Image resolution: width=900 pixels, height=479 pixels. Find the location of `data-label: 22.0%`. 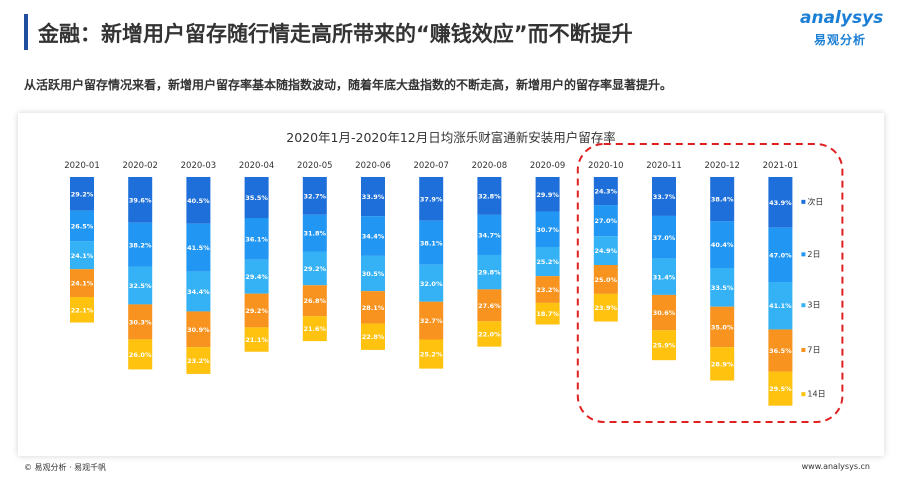

data-label: 22.0% is located at coordinates (489, 334).